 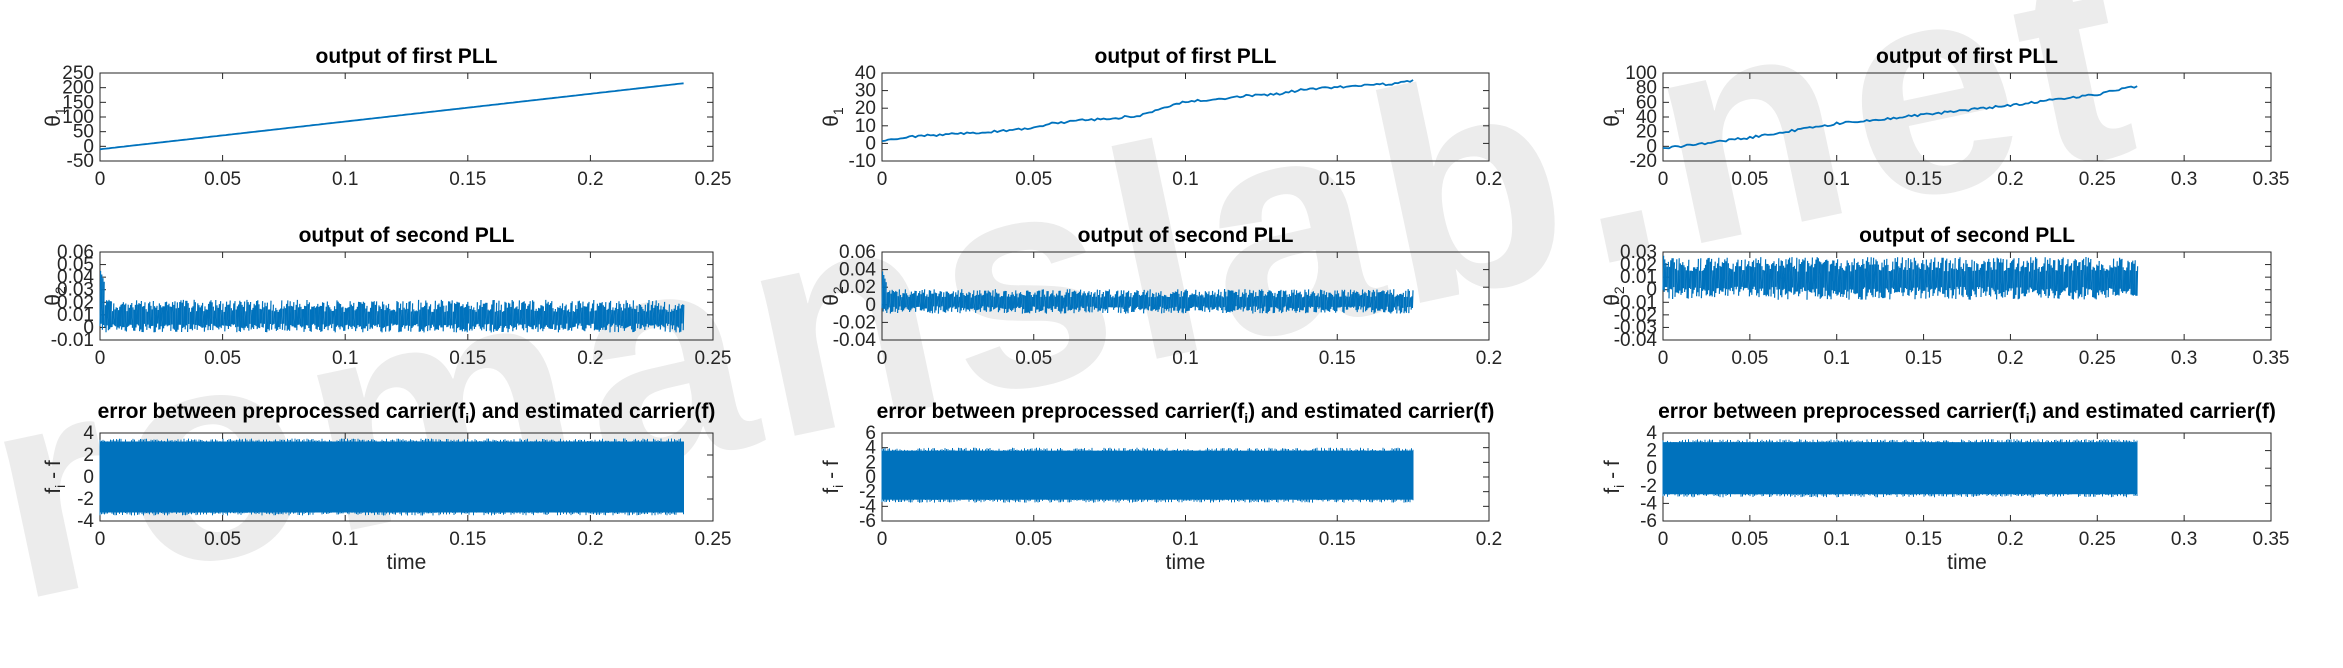 I want to click on y-tick-label: 60, so click(x=1646, y=102).